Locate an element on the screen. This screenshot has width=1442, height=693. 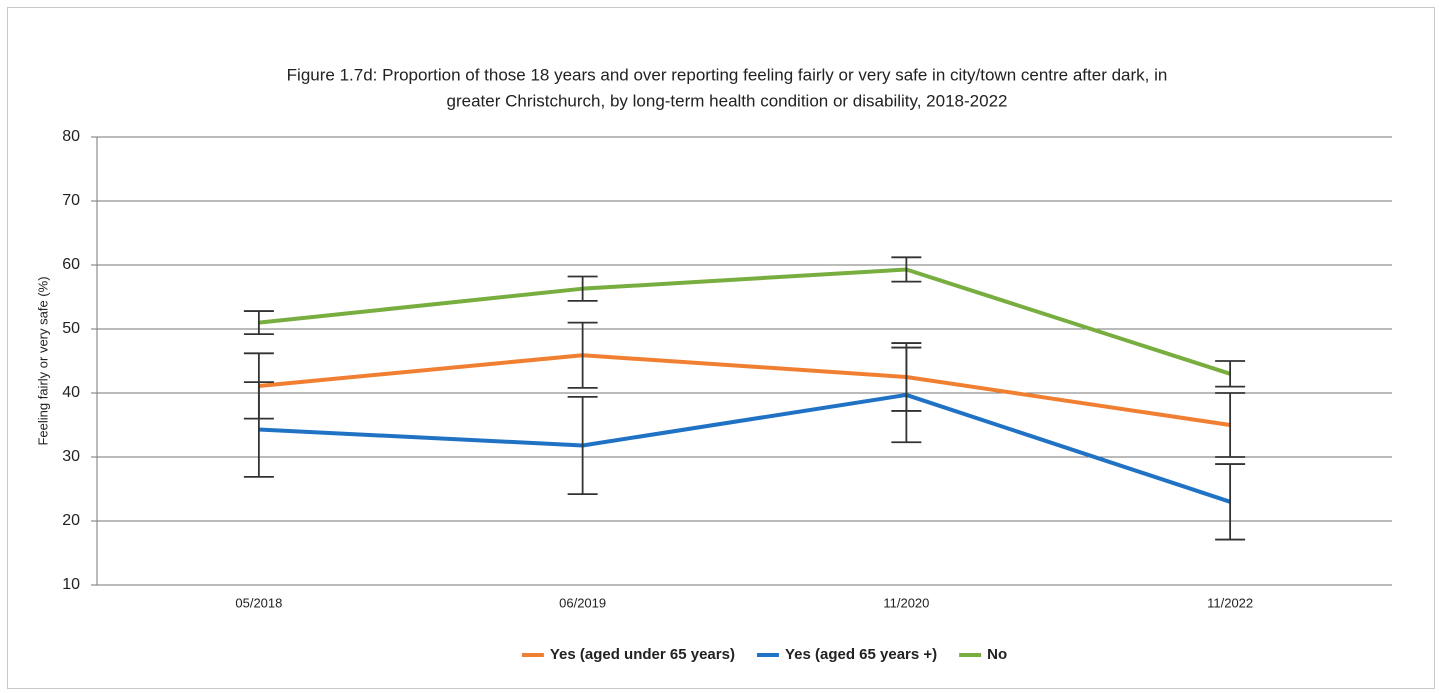
y-tick-label: 60 is located at coordinates (71, 264).